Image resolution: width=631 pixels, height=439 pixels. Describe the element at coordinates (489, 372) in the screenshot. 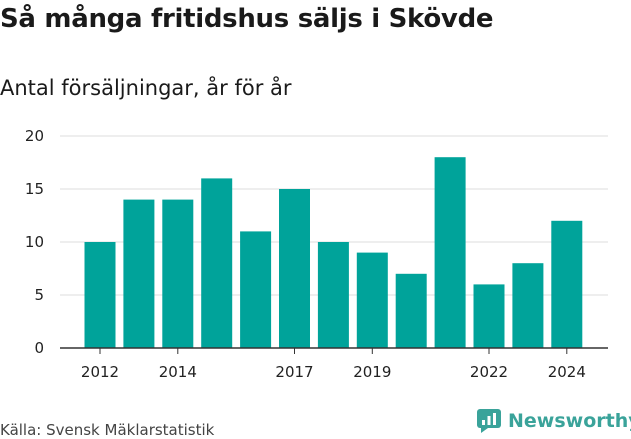

I see `x-tick-label-2022: 2022` at that location.